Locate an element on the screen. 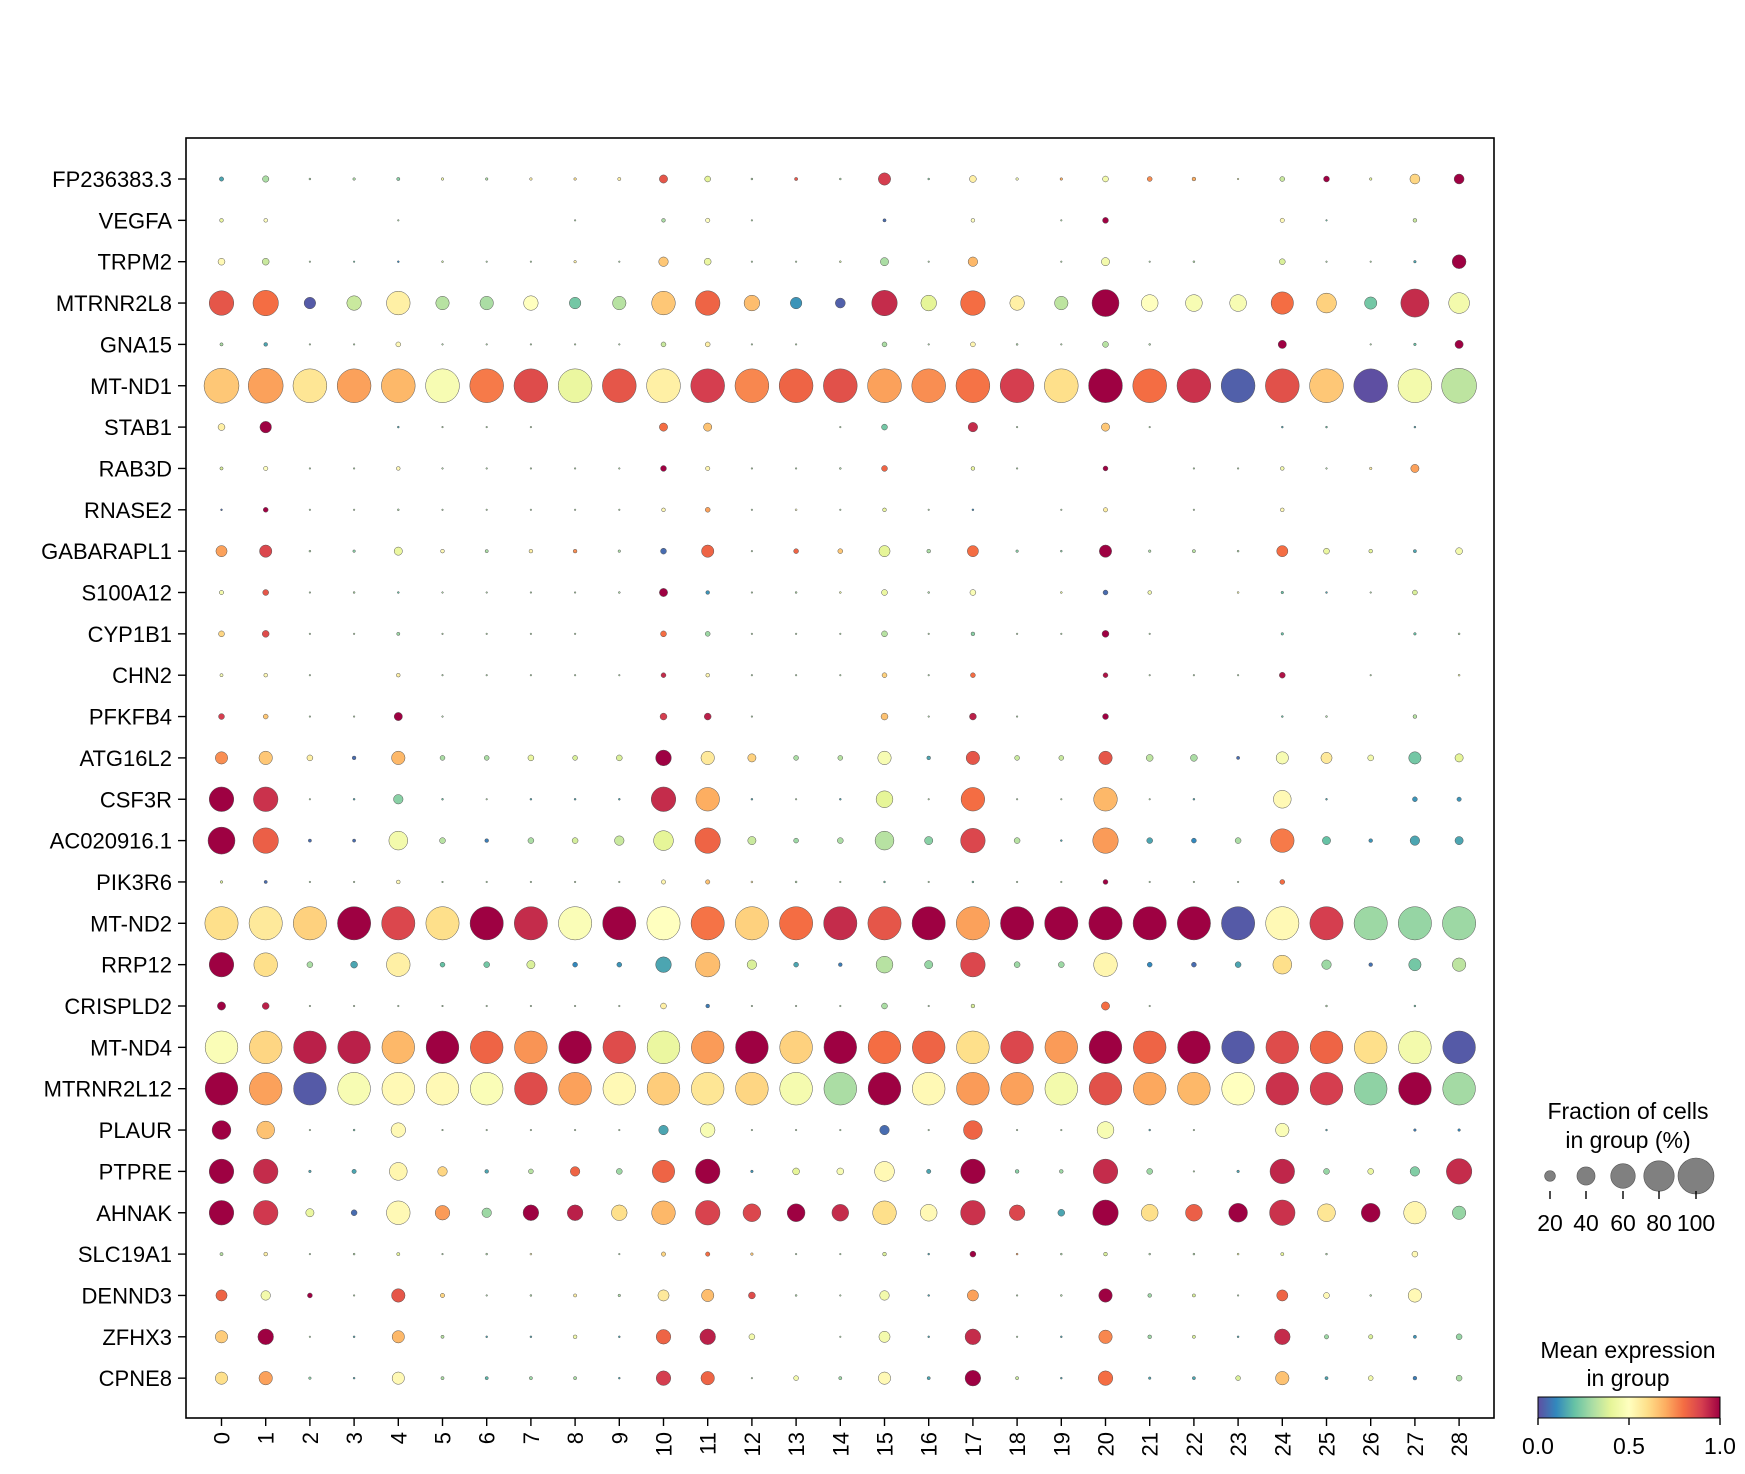 The width and height of the screenshot is (1745, 1474). dot-FP236383.3-cluster-18 is located at coordinates (1017, 179).